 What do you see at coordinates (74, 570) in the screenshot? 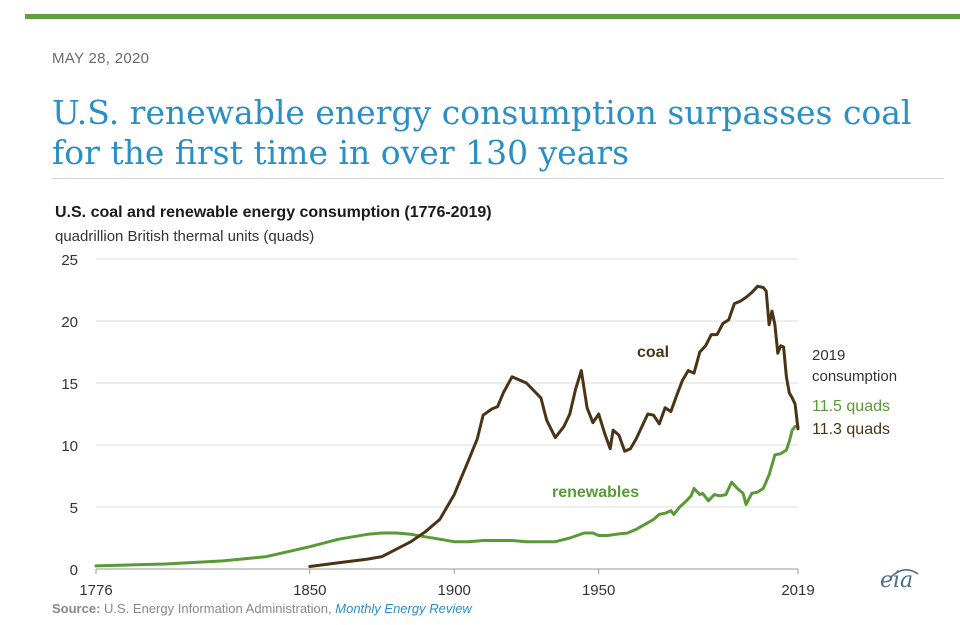
I see `y-tick-label: 0` at bounding box center [74, 570].